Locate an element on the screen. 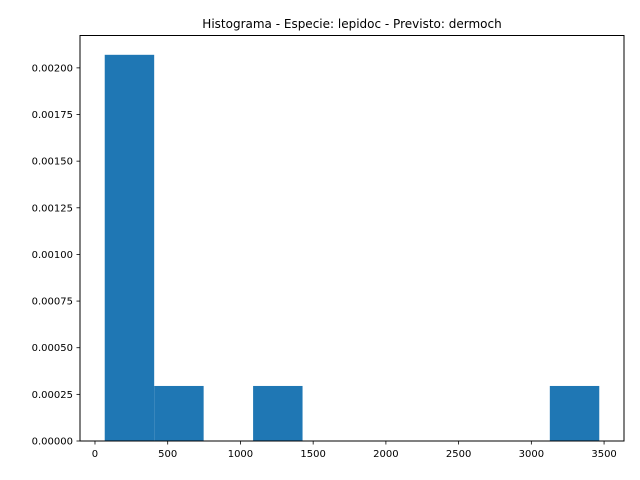 The height and width of the screenshot is (480, 640). x-tick-label: 2000 is located at coordinates (385, 454).